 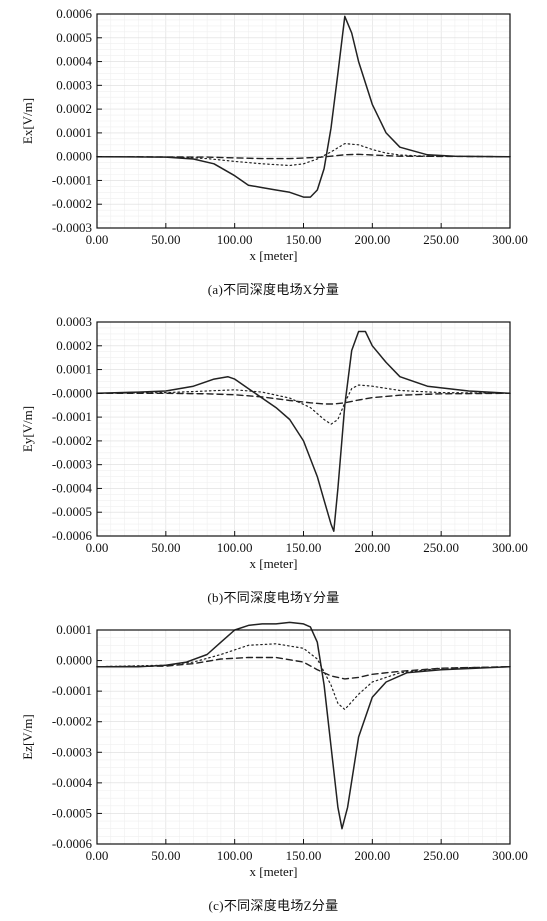 What do you see at coordinates (74, 37) in the screenshot?
I see `y-tick-label: 0.0005` at bounding box center [74, 37].